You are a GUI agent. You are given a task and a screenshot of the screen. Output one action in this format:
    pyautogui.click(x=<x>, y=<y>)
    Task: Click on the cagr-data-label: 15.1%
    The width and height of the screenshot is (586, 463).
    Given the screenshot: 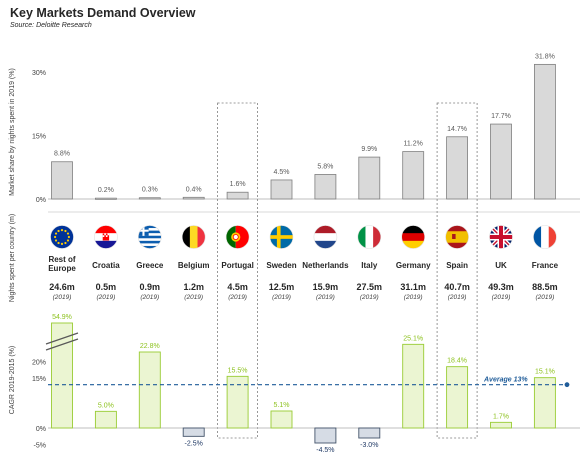 What is the action you would take?
    pyautogui.click(x=545, y=372)
    